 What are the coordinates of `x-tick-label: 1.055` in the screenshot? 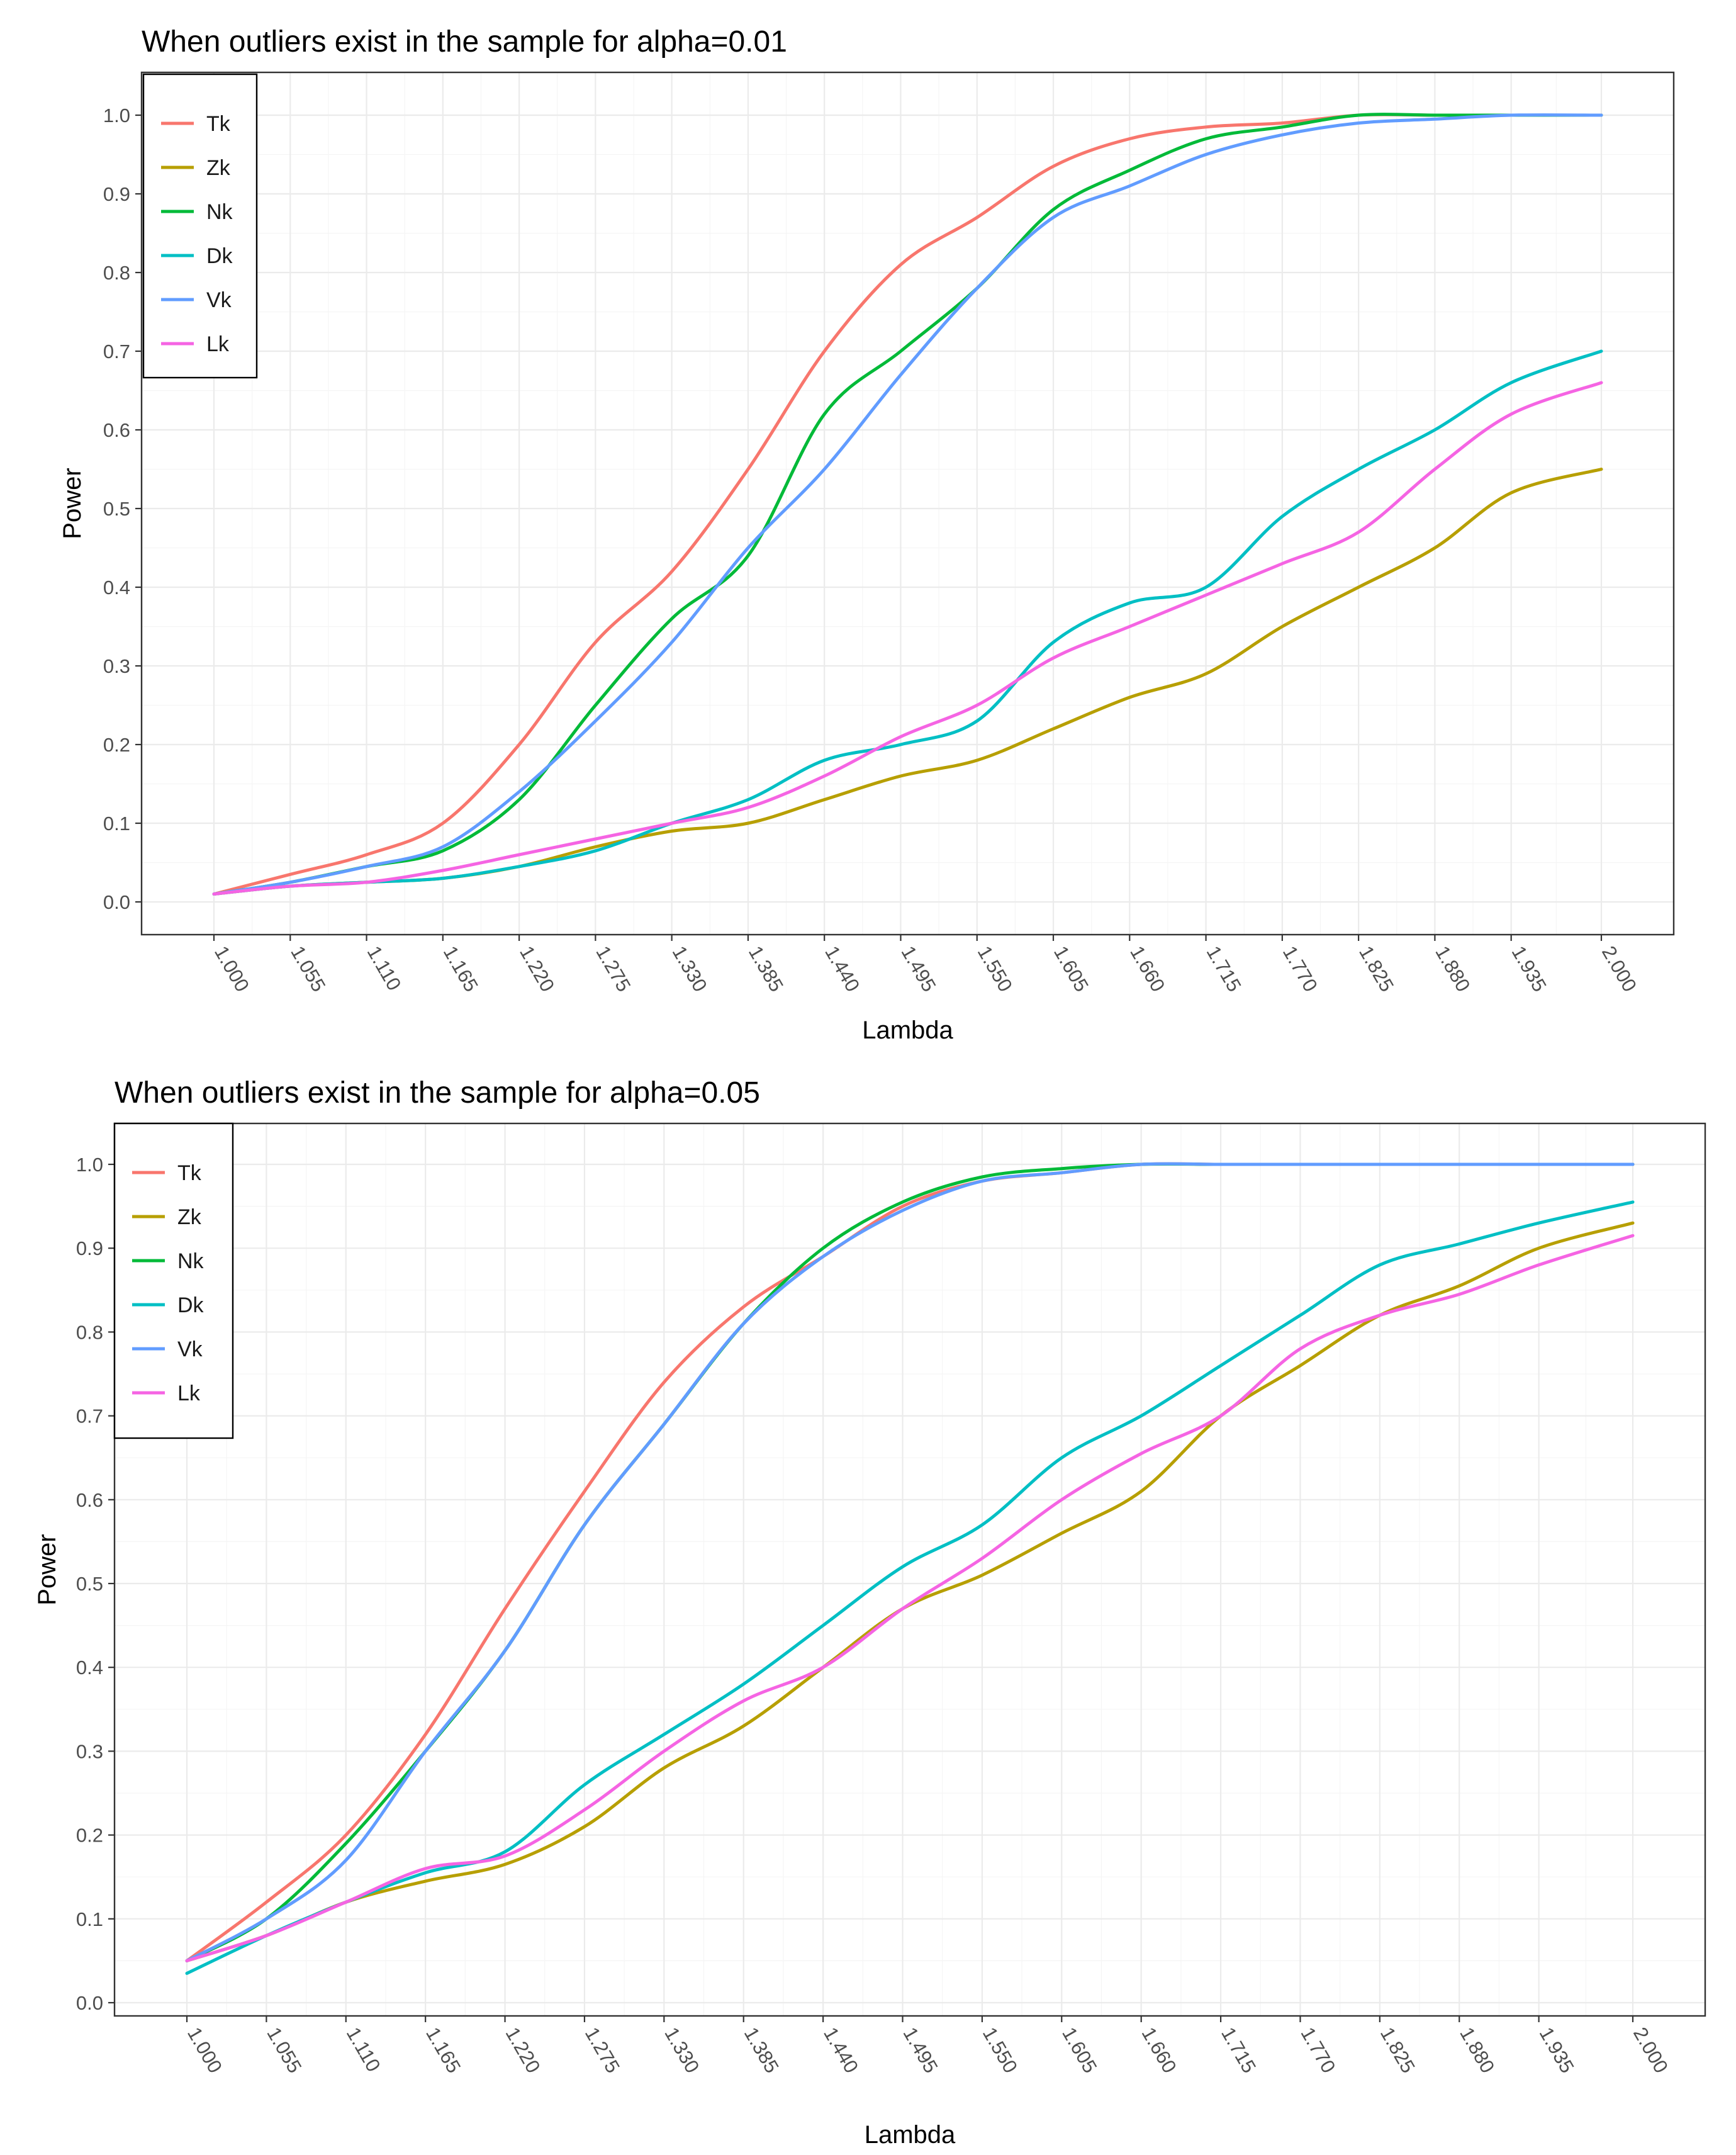 It's located at (308, 969).